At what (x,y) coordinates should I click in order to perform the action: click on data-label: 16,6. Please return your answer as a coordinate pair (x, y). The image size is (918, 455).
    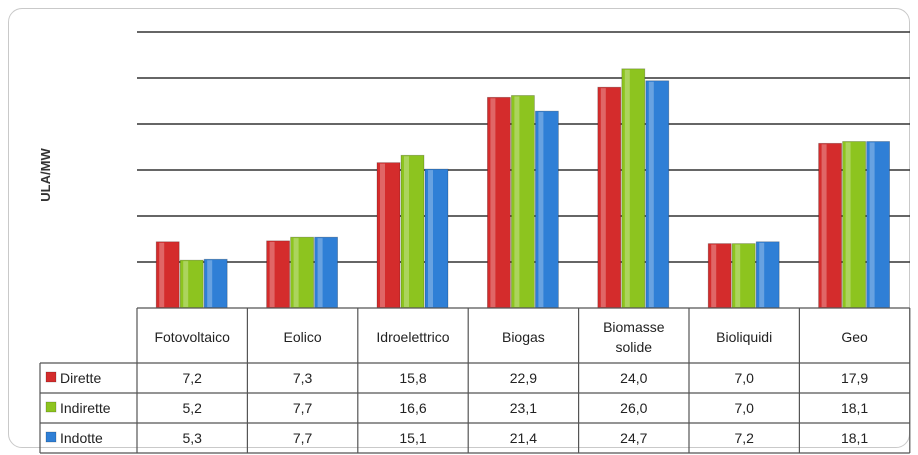
    Looking at the image, I should click on (412, 408).